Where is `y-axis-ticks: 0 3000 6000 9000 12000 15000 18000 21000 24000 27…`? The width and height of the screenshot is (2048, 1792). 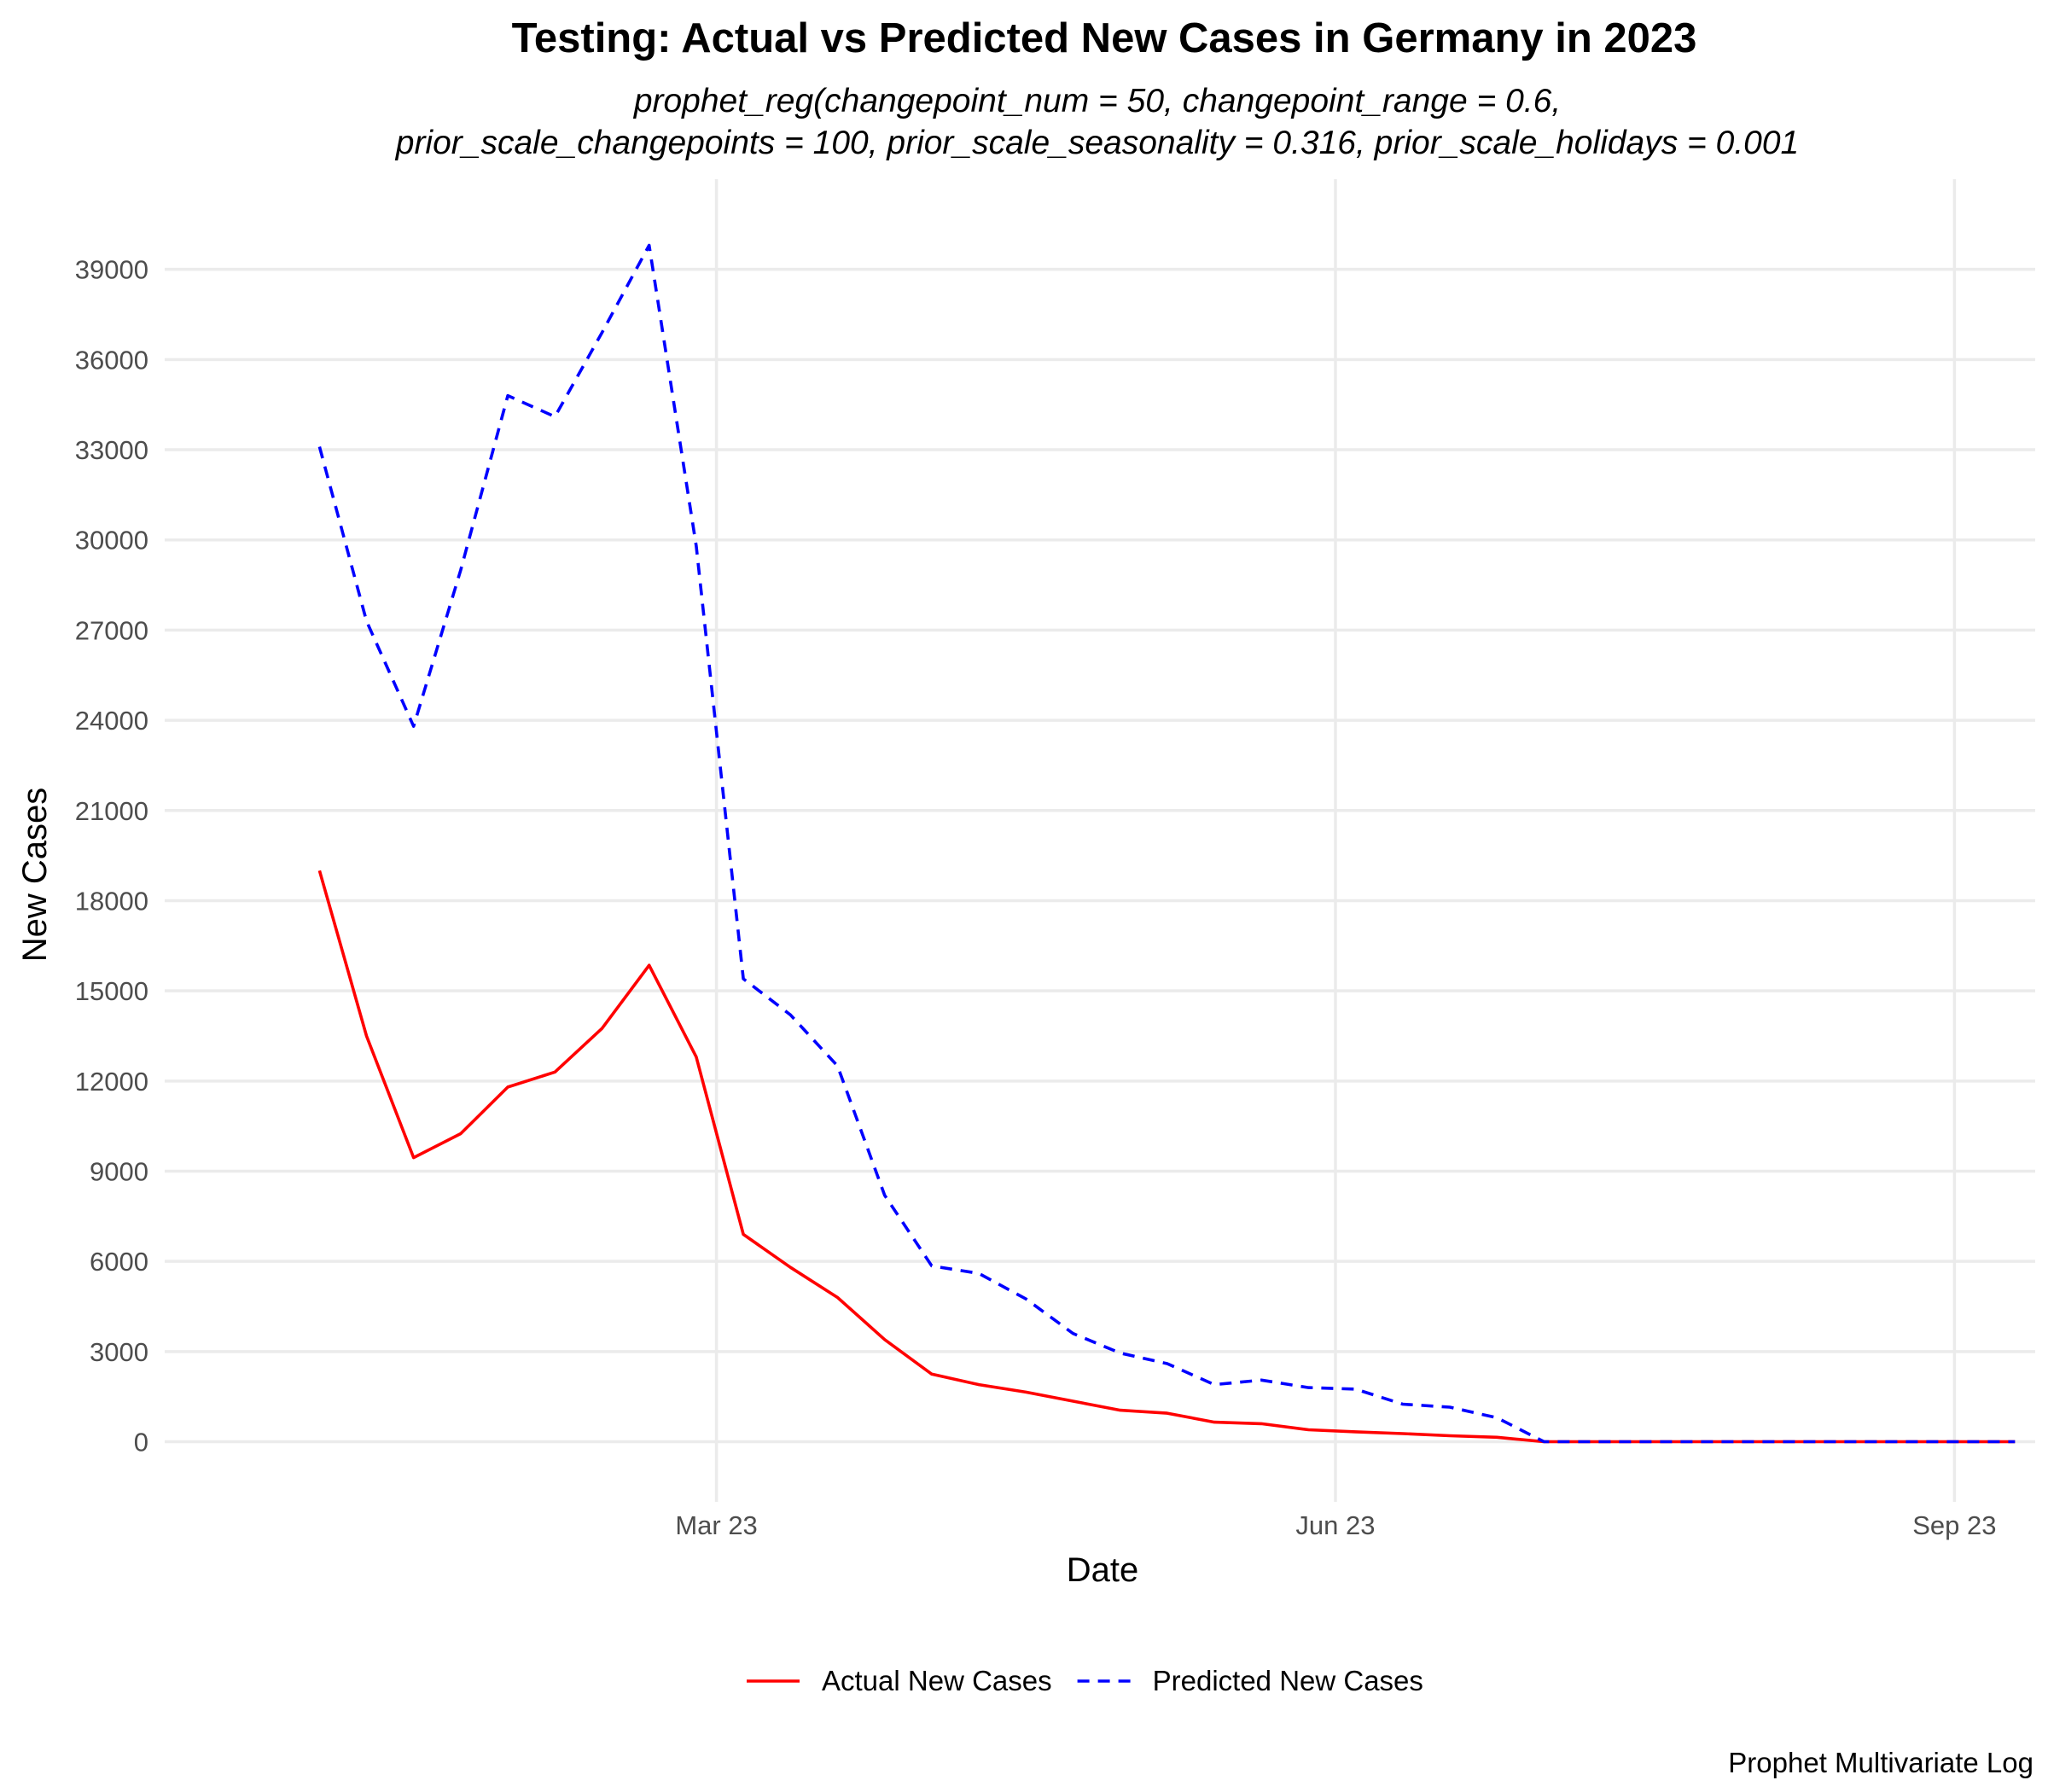 y-axis-ticks: 0 3000 6000 9000 12000 15000 18000 21000 24000 27… is located at coordinates (112, 856).